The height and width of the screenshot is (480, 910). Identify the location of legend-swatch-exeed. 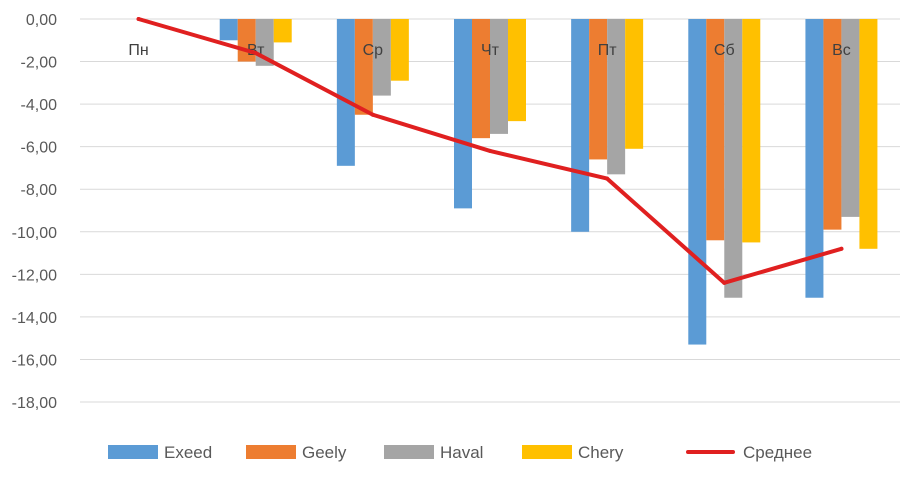
(133, 452).